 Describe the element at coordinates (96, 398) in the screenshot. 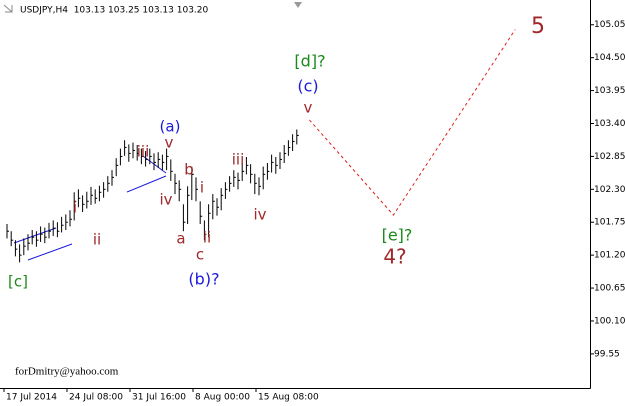

I see `x-tick-label: 24 Jul 08:00` at that location.